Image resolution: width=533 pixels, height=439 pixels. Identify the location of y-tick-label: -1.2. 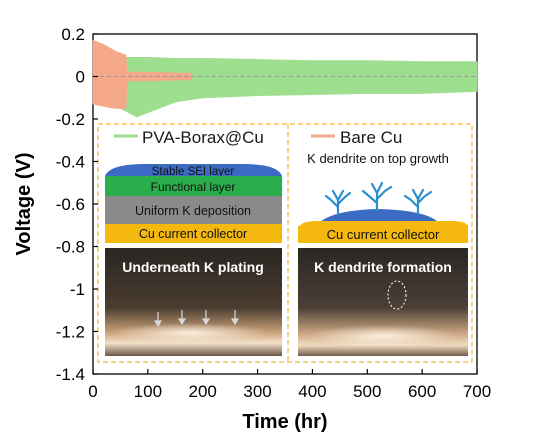
(70, 332).